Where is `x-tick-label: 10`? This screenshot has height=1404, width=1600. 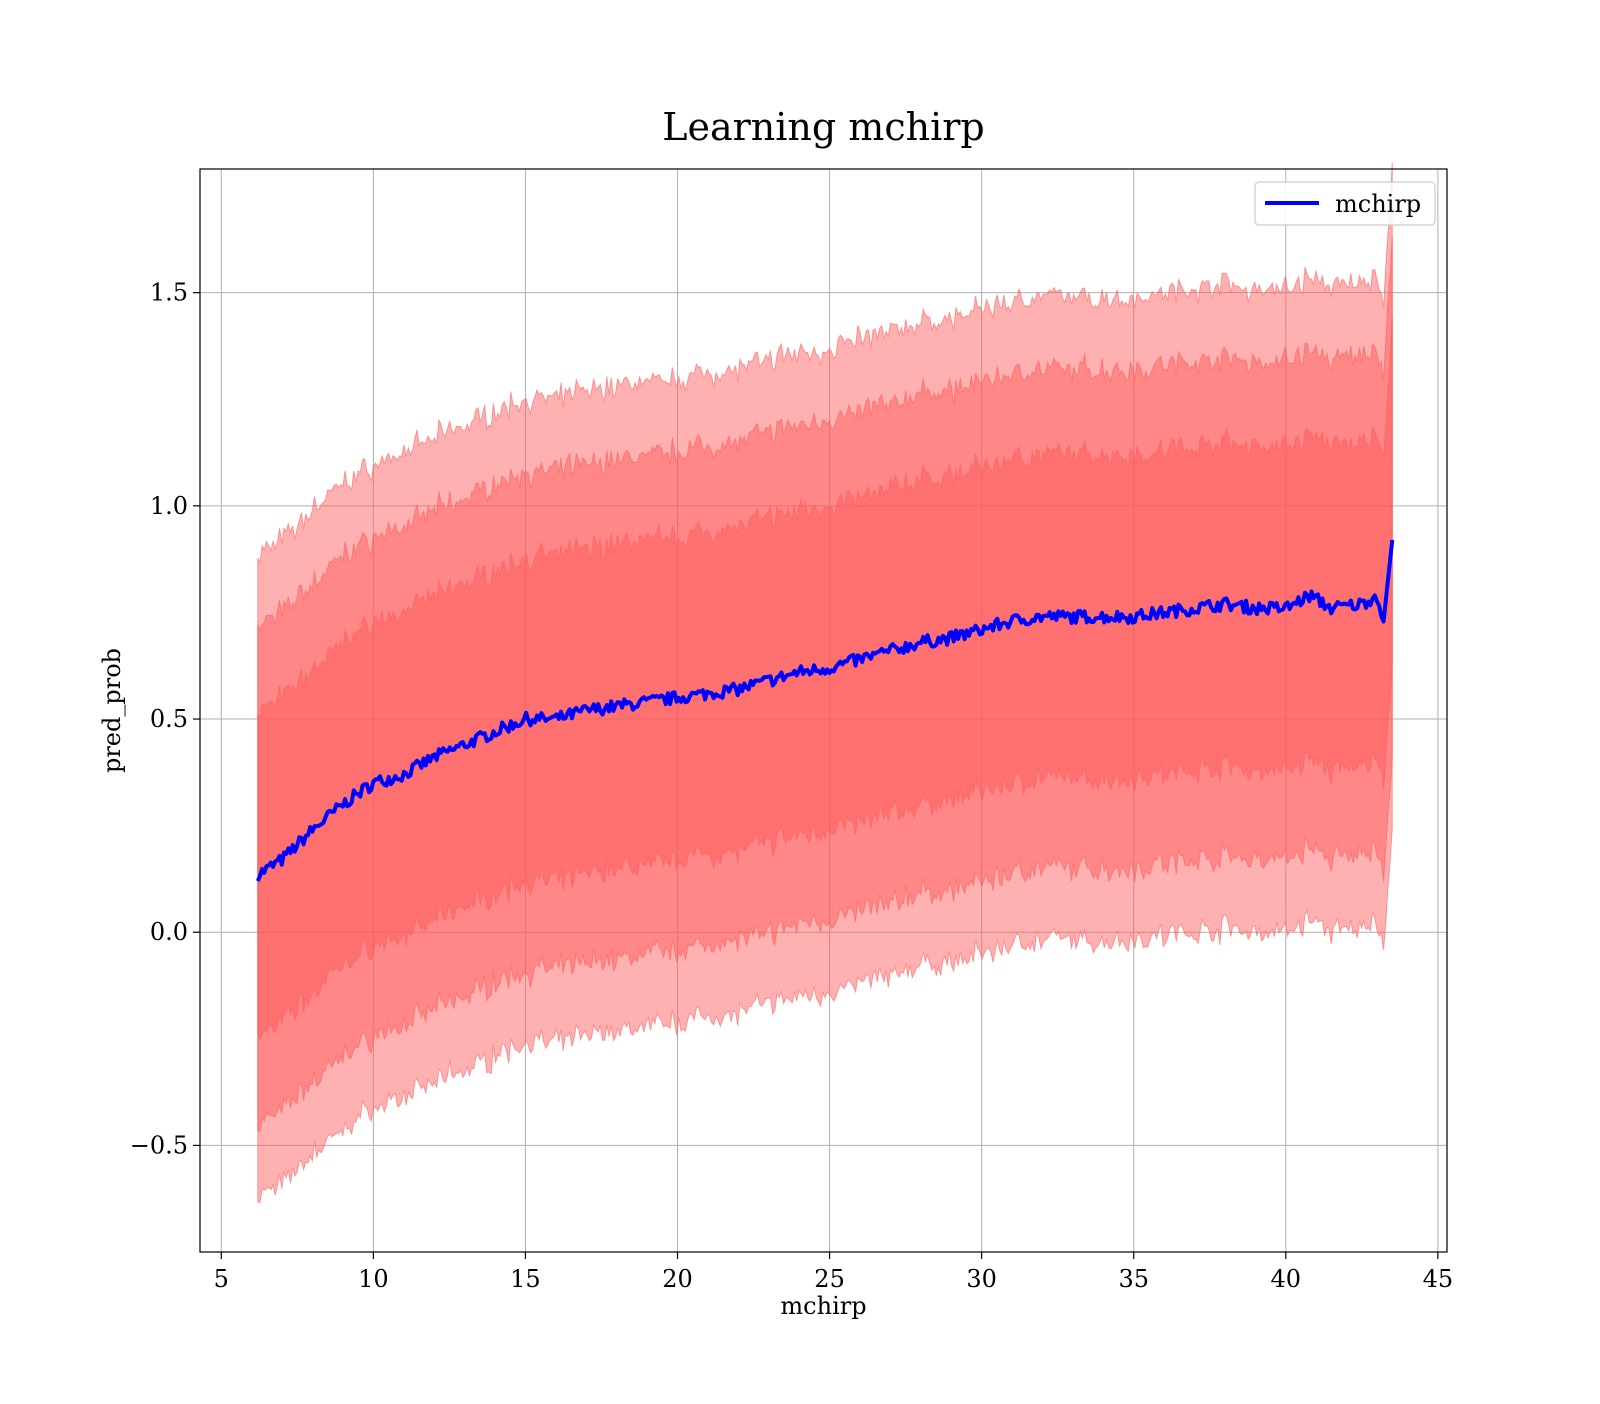
x-tick-label: 10 is located at coordinates (373, 1279).